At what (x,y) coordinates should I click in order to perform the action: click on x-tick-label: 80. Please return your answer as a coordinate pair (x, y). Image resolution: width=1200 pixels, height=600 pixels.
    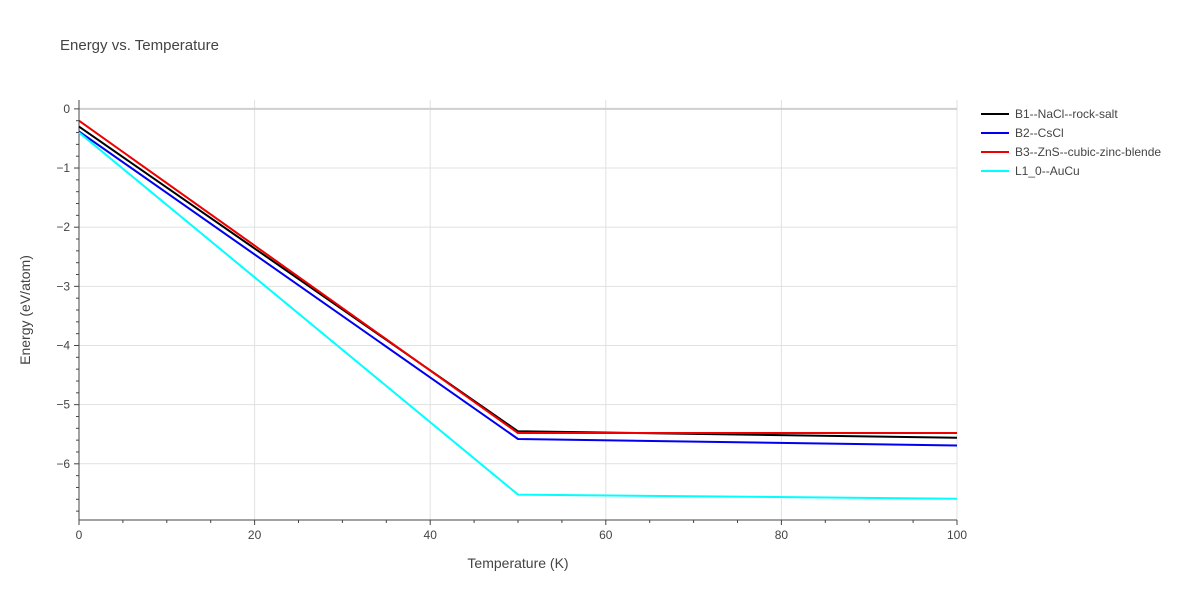
    Looking at the image, I should click on (782, 535).